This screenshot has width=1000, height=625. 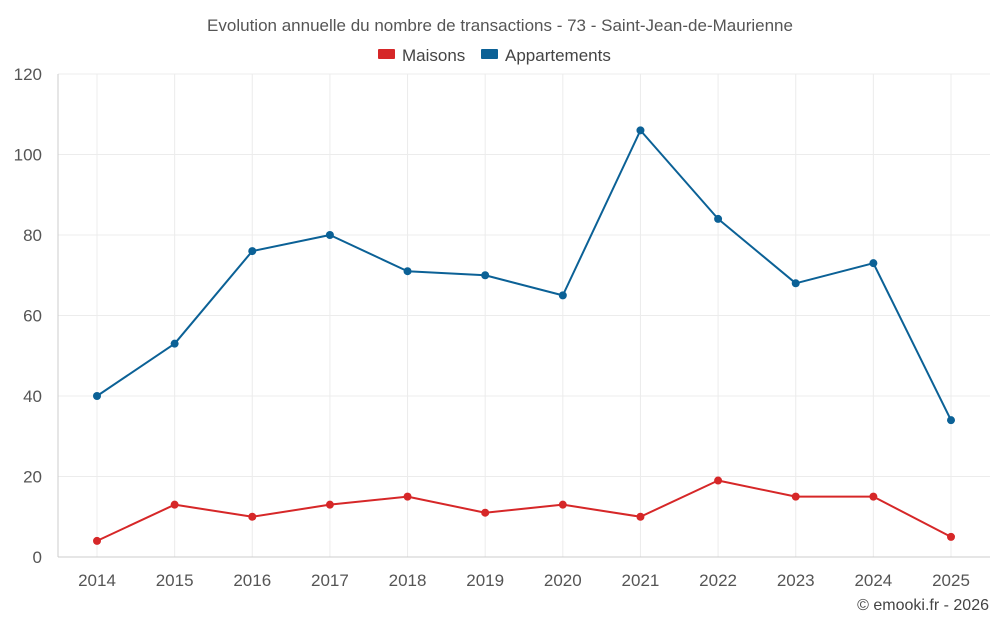 What do you see at coordinates (923, 605) in the screenshot?
I see `credit-text: © emooki.fr - 2026` at bounding box center [923, 605].